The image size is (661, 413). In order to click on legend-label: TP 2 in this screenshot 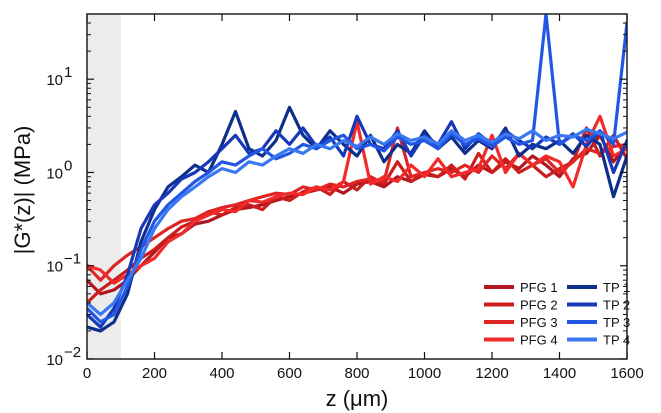, I will do `click(616, 305)`.